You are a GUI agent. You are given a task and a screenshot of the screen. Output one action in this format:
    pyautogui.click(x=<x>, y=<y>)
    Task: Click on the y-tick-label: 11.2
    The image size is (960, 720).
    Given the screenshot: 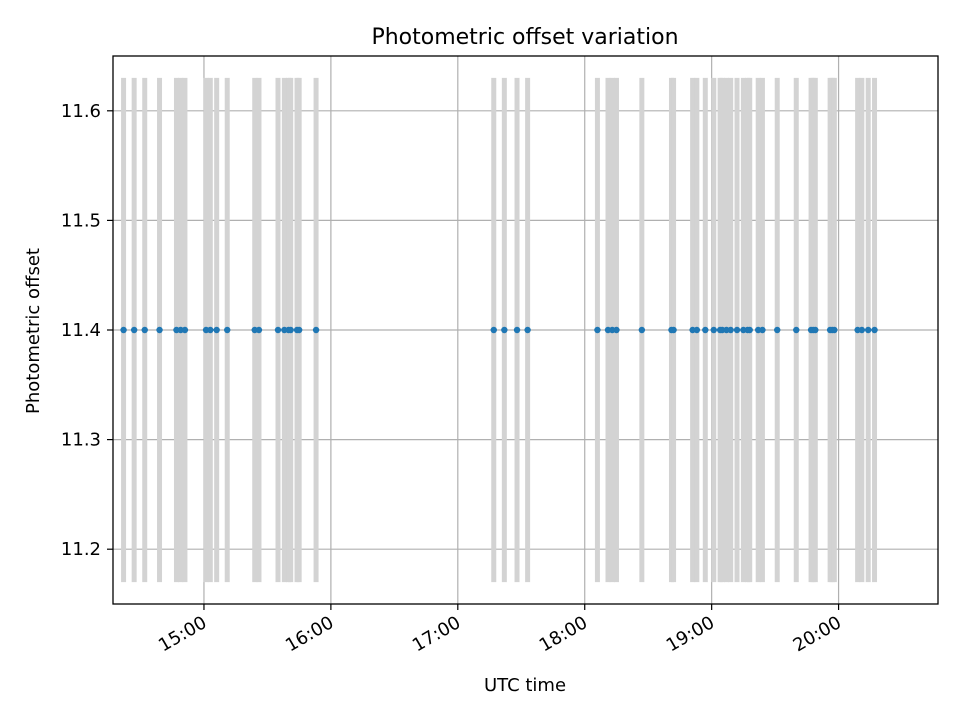 What is the action you would take?
    pyautogui.click(x=81, y=549)
    